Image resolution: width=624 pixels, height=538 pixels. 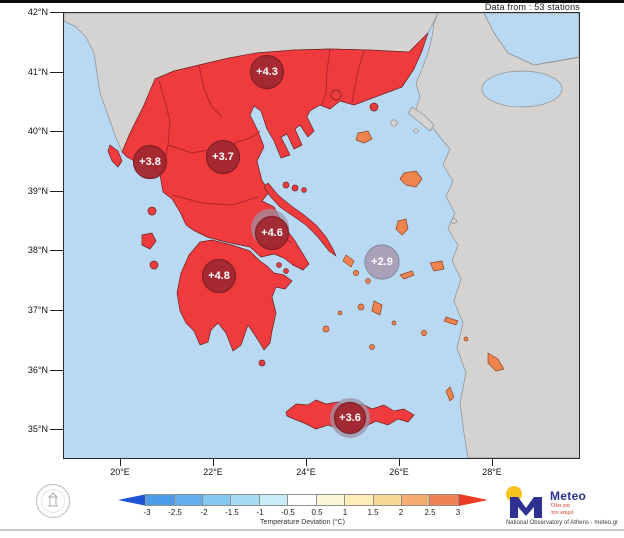 What do you see at coordinates (421, 119) in the screenshot?
I see `gallipoli-peninsula` at bounding box center [421, 119].